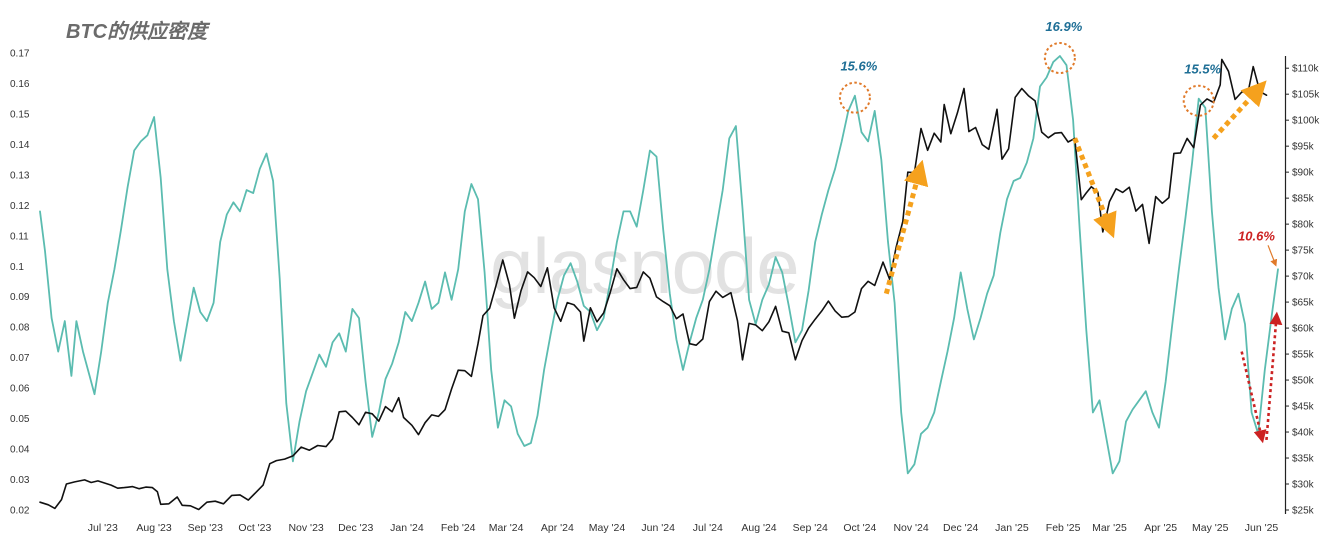 The image size is (1333, 553). Describe the element at coordinates (1063, 26) in the screenshot. I see `peak-annotation-label: 16.9%` at that location.